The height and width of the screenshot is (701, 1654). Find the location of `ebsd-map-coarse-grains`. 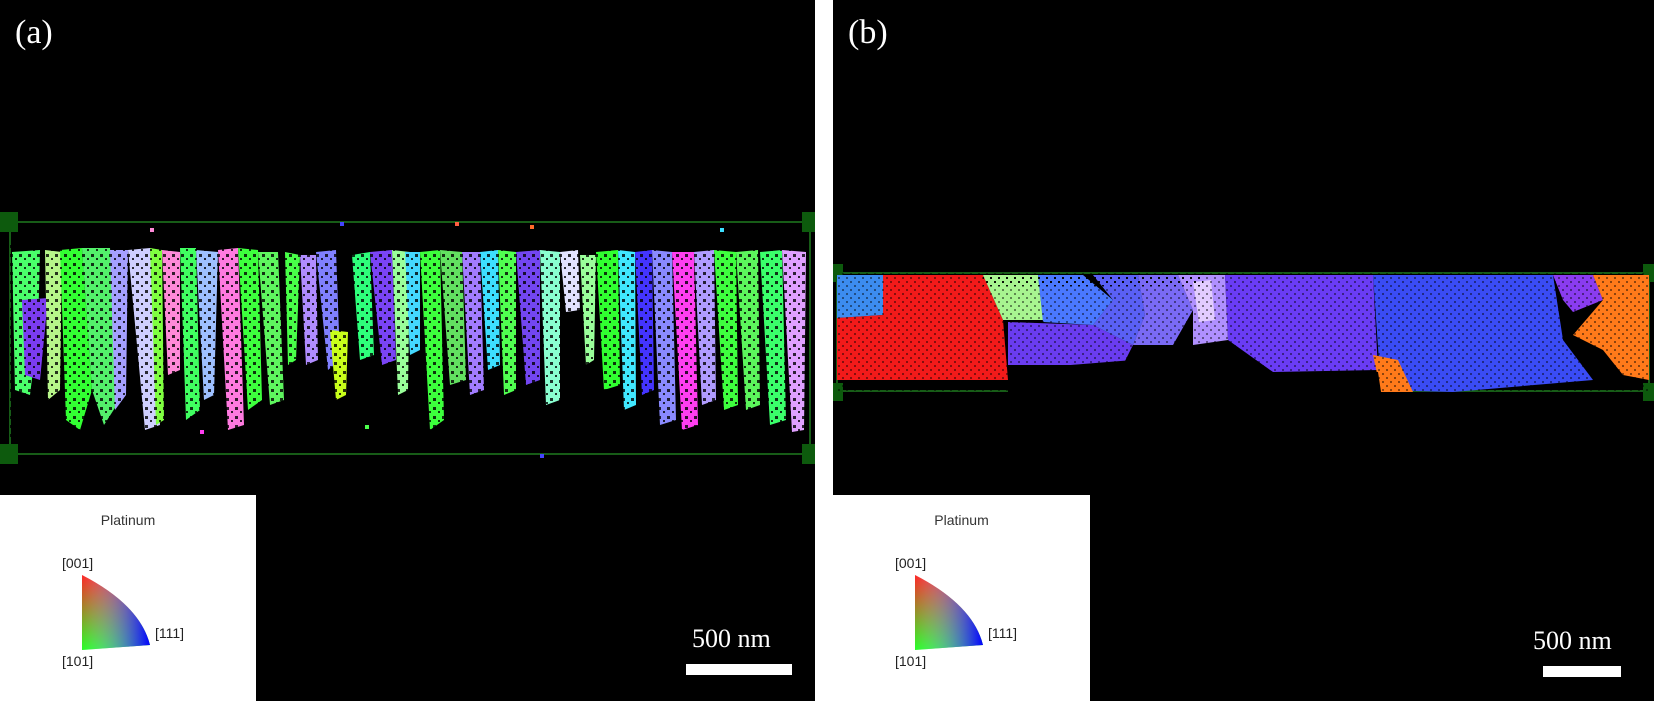

ebsd-map-coarse-grains is located at coordinates (1243, 332).